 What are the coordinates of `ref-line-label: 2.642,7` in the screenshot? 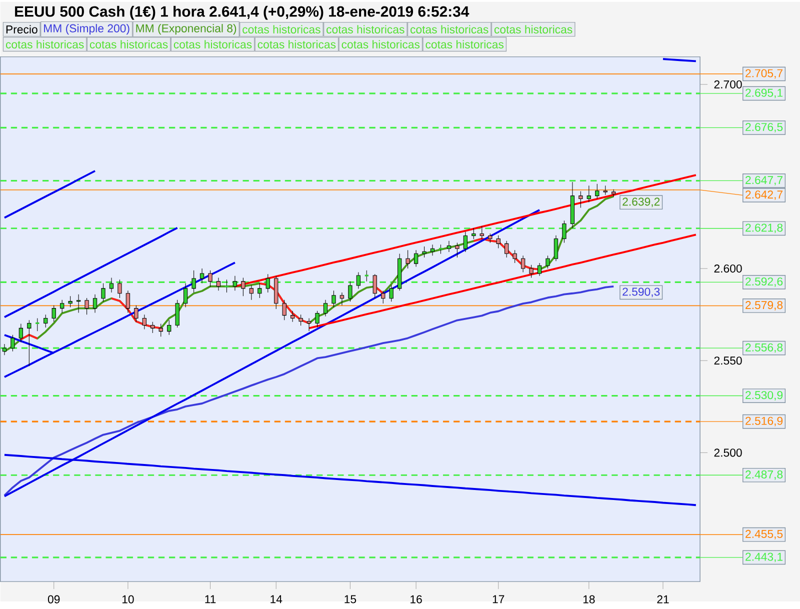 It's located at (764, 195).